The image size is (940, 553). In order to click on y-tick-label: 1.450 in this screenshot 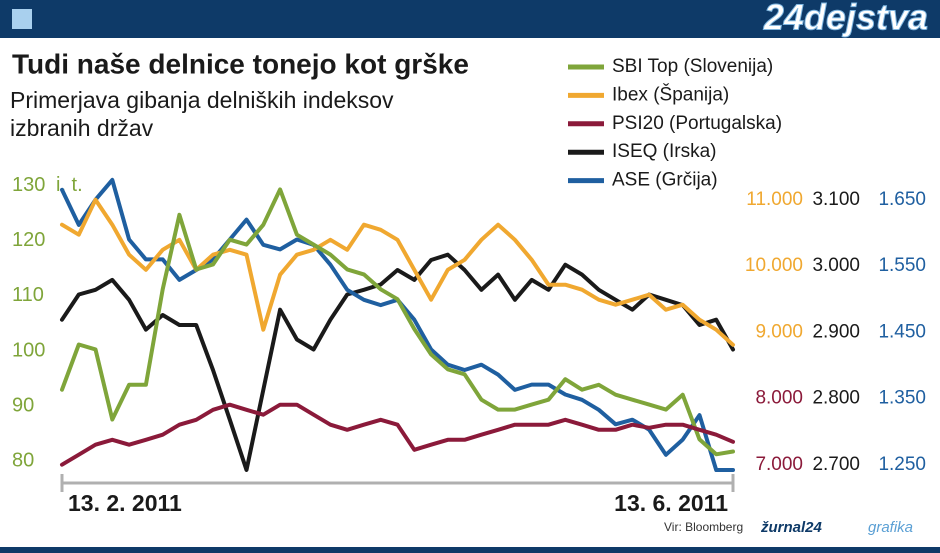, I will do `click(902, 331)`.